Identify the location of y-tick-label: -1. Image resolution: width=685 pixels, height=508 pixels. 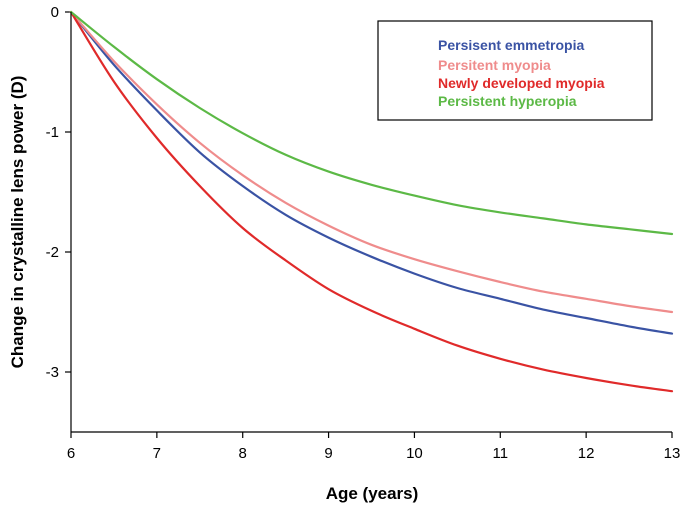
(52, 132).